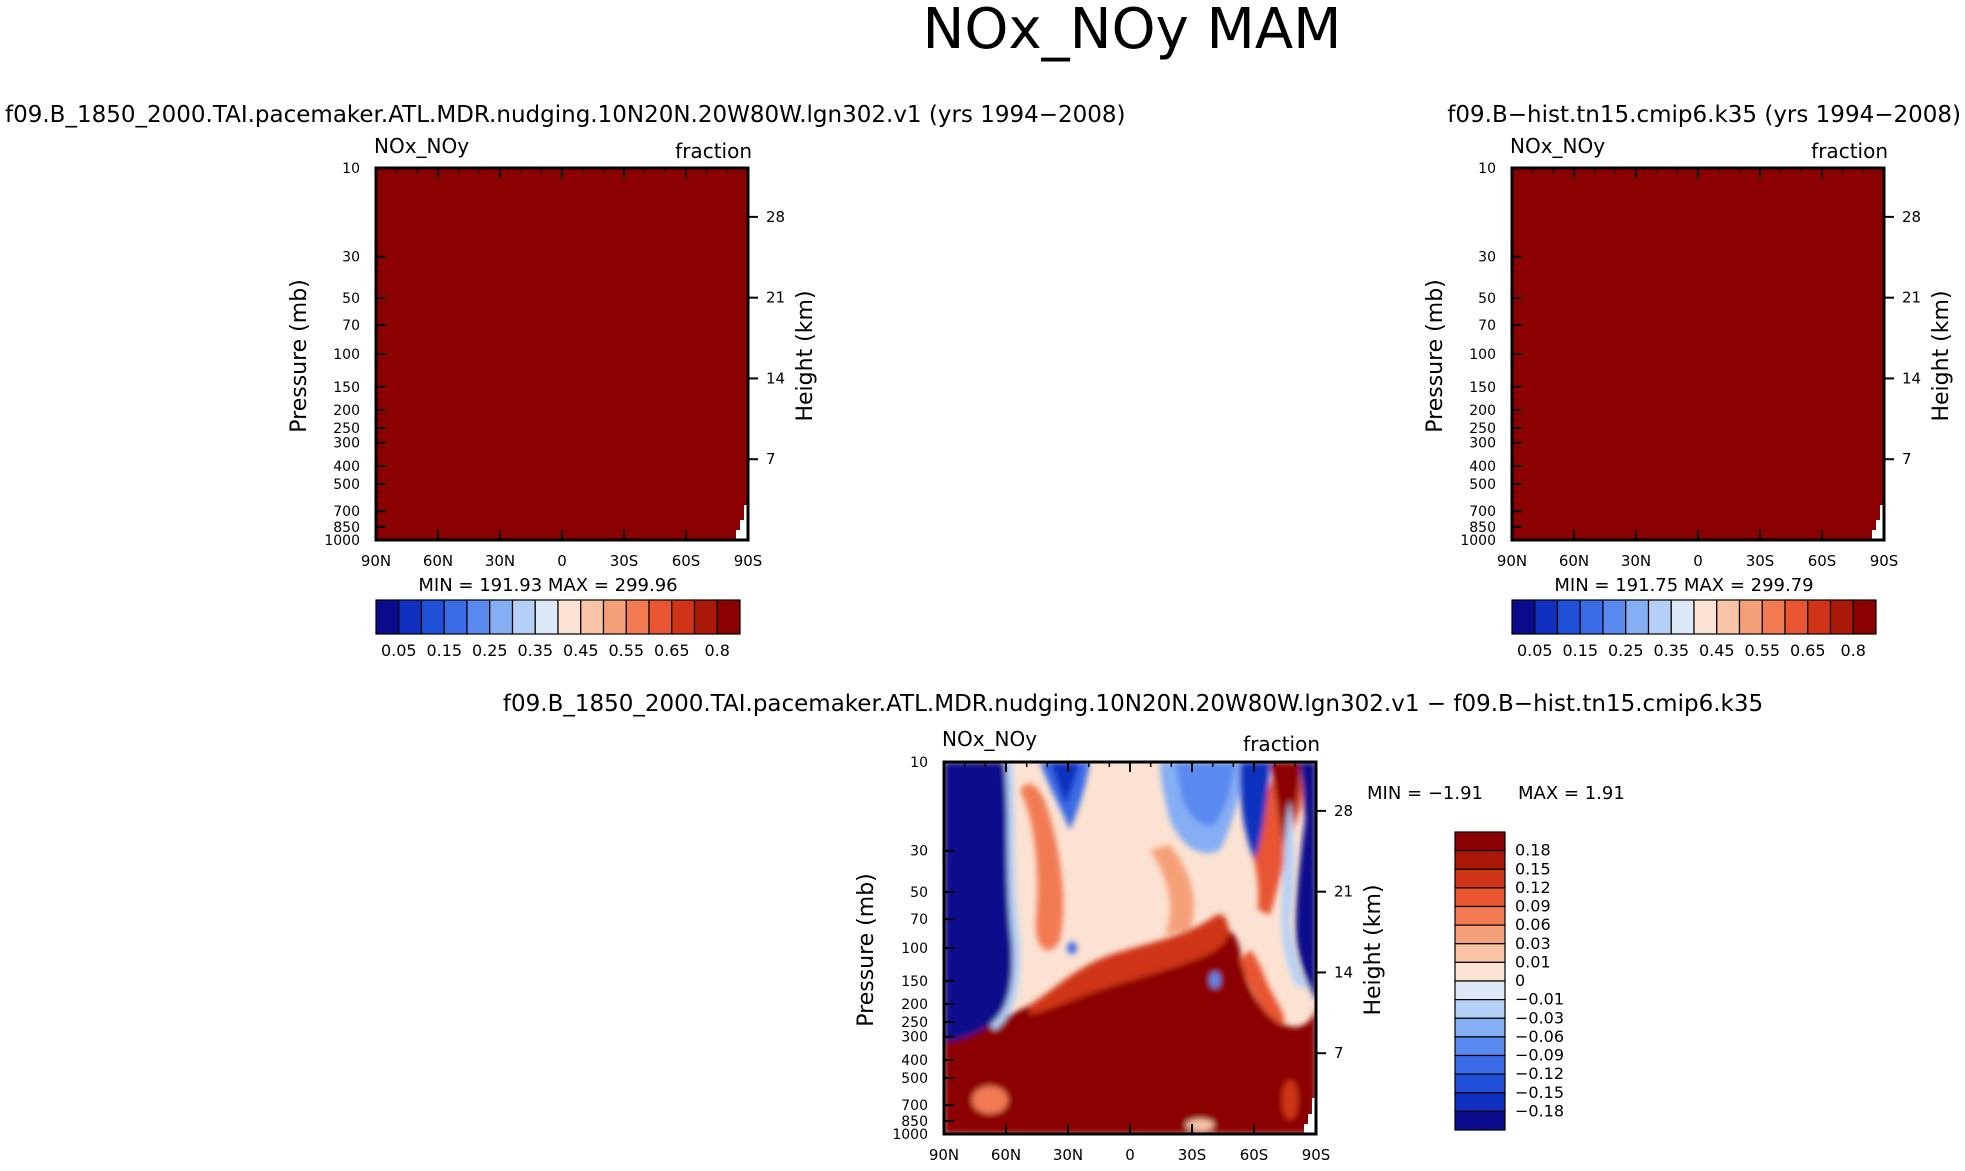 The height and width of the screenshot is (1171, 1965). Describe the element at coordinates (1535, 650) in the screenshot. I see `colorbar-label: 0.05` at that location.